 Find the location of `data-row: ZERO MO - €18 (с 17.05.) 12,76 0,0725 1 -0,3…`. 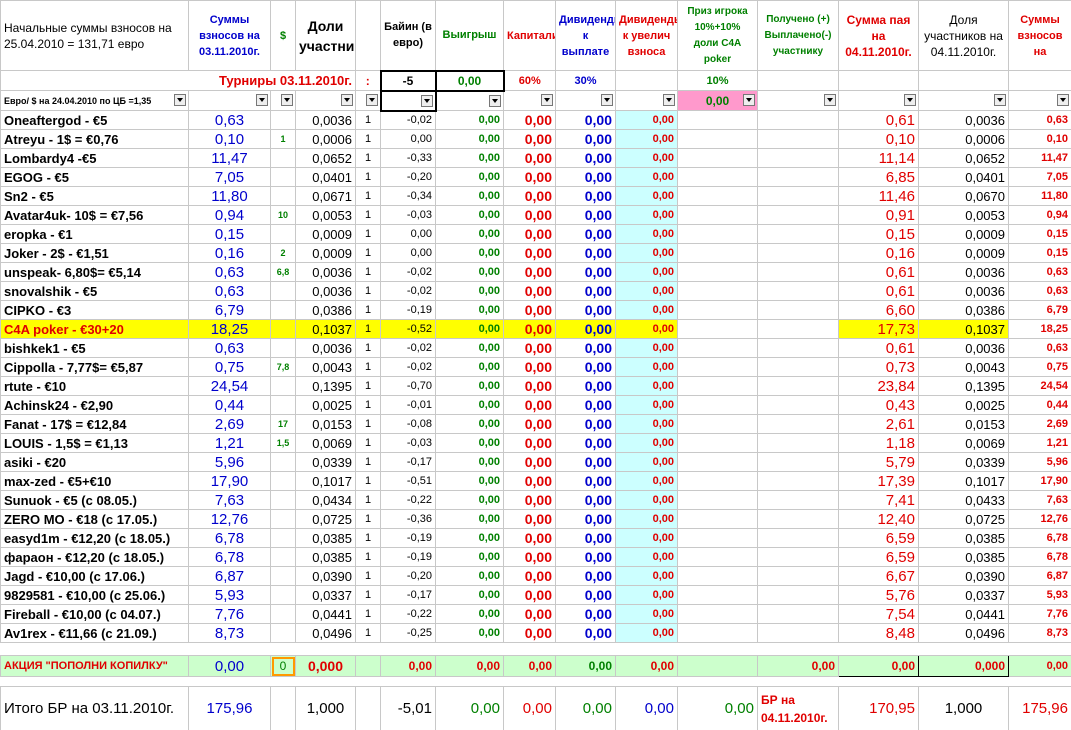

data-row: ZERO MO - €18 (с 17.05.) 12,76 0,0725 1 -0,3… is located at coordinates (535, 519).